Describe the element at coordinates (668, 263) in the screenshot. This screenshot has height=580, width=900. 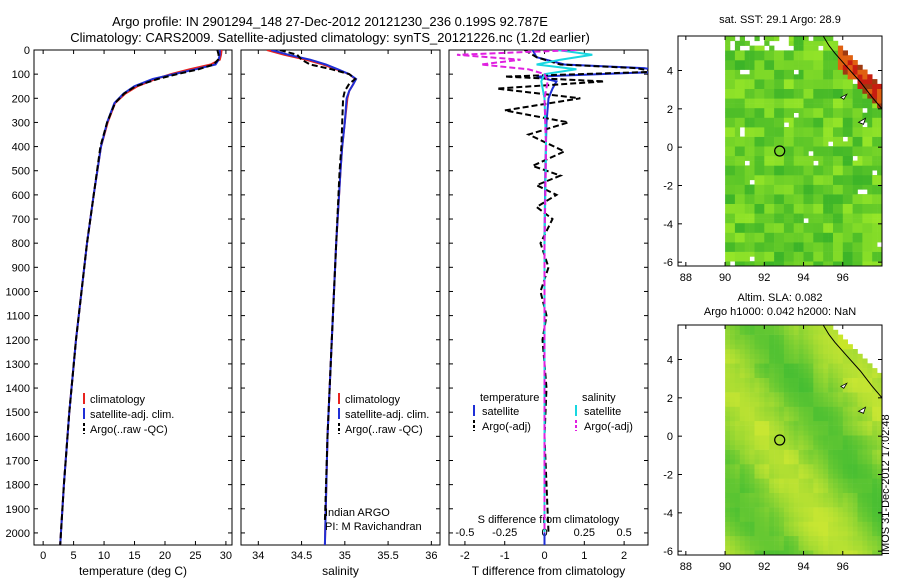
I see `map-y-tick-label: -6` at that location.